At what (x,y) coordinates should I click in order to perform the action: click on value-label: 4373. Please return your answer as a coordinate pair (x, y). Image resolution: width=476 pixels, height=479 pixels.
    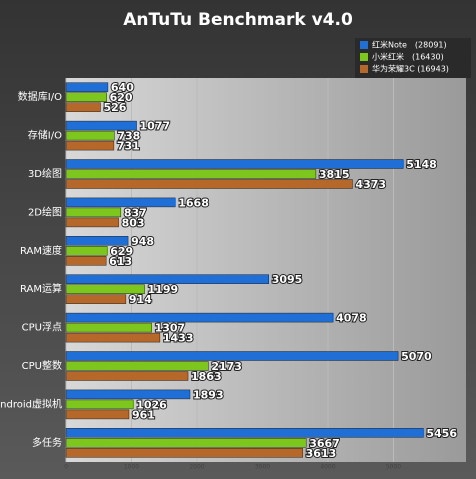
    Looking at the image, I should click on (370, 184).